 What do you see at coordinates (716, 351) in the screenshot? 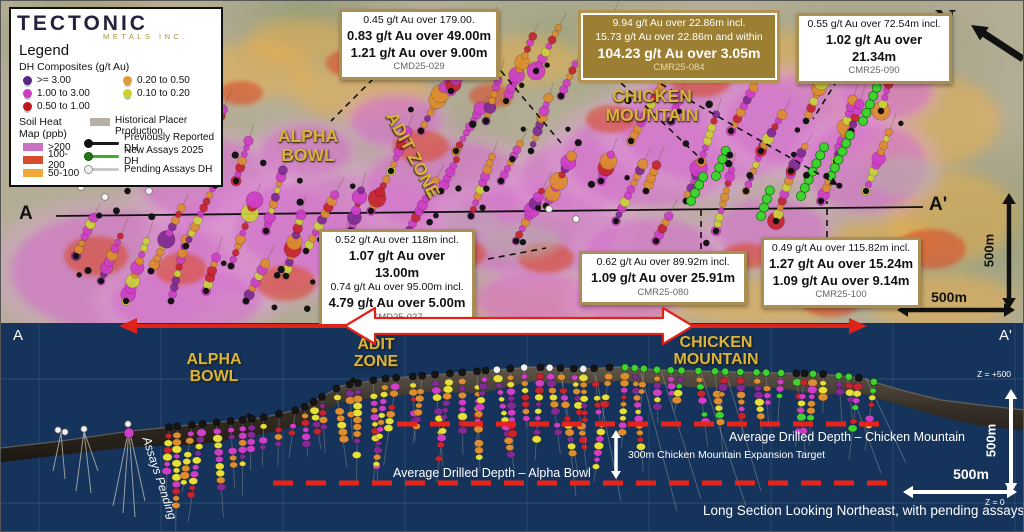
I see `section-zone-chicken-mountain: CHICKEN MOUNTAIN` at bounding box center [716, 351].